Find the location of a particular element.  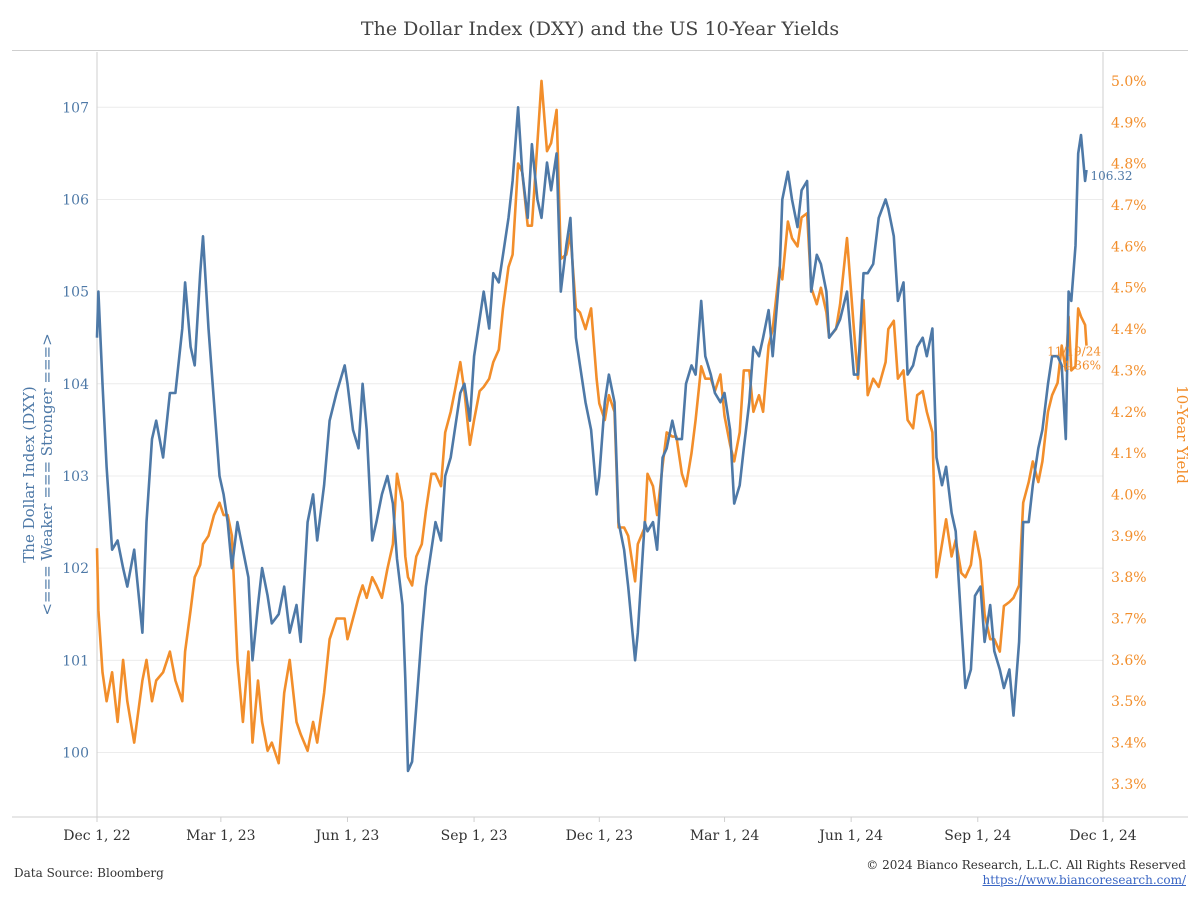

yield-end-date-label: 11/19/24 is located at coordinates (1074, 352).